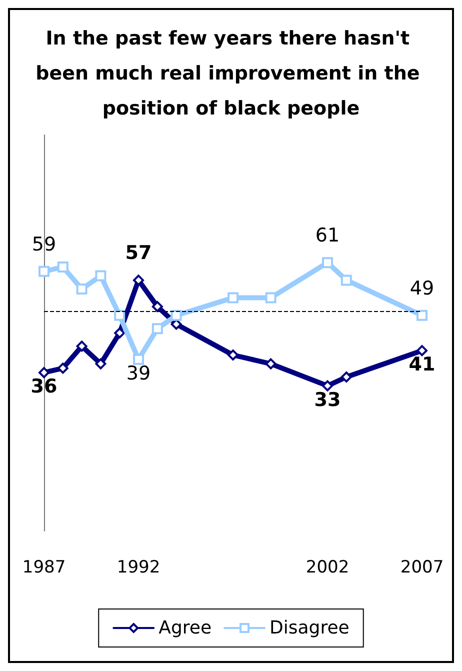 The image size is (462, 671). Describe the element at coordinates (44, 387) in the screenshot. I see `data-label: 36` at that location.